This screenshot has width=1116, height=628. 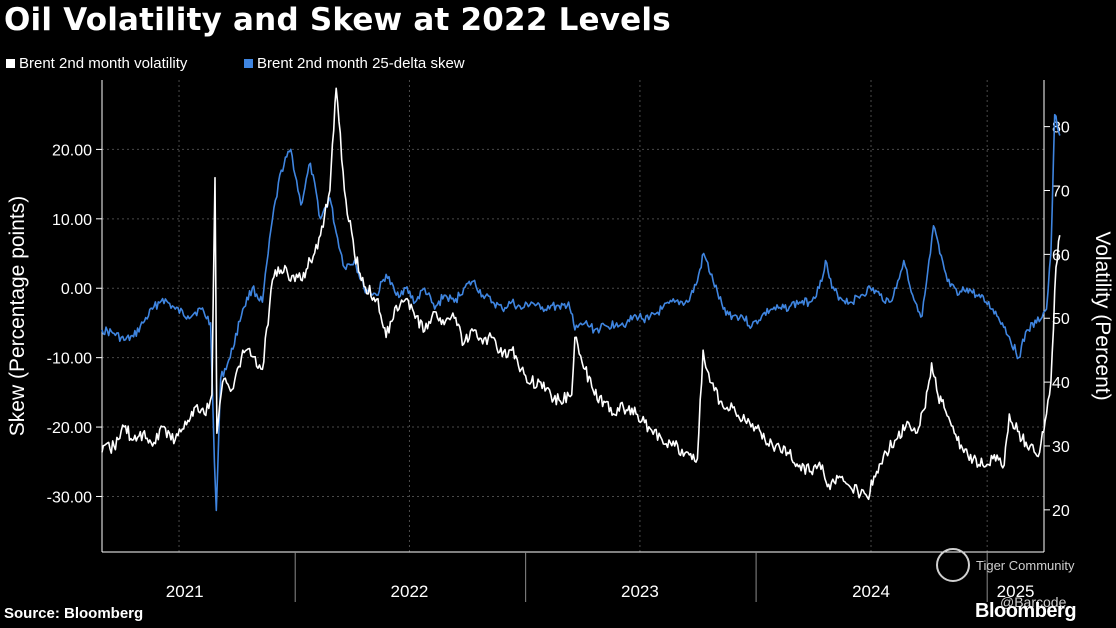 What do you see at coordinates (185, 591) in the screenshot?
I see `x-tick-label: 2021` at bounding box center [185, 591].